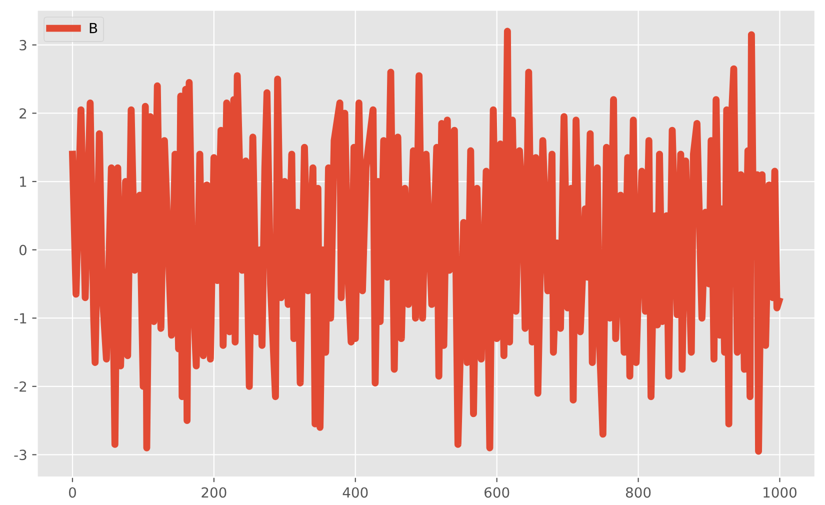 The height and width of the screenshot is (505, 825). I want to click on x-tick-label: 800, so click(638, 492).